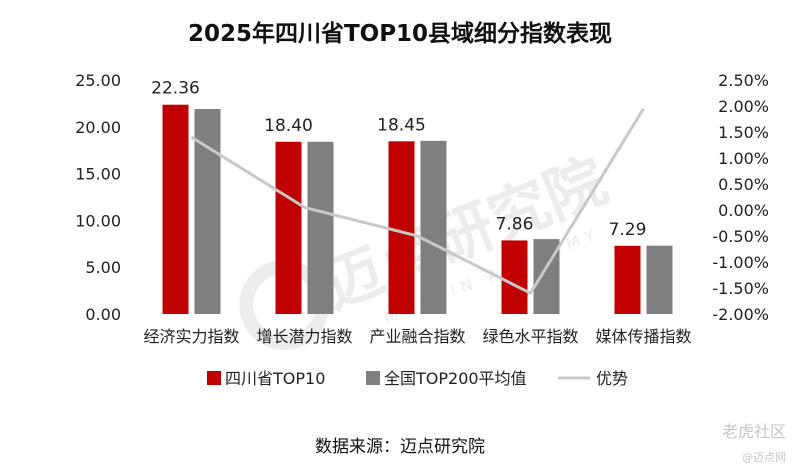 This screenshot has width=800, height=476. What do you see at coordinates (743, 210) in the screenshot?
I see `right-tick-label: 0.00%` at bounding box center [743, 210].